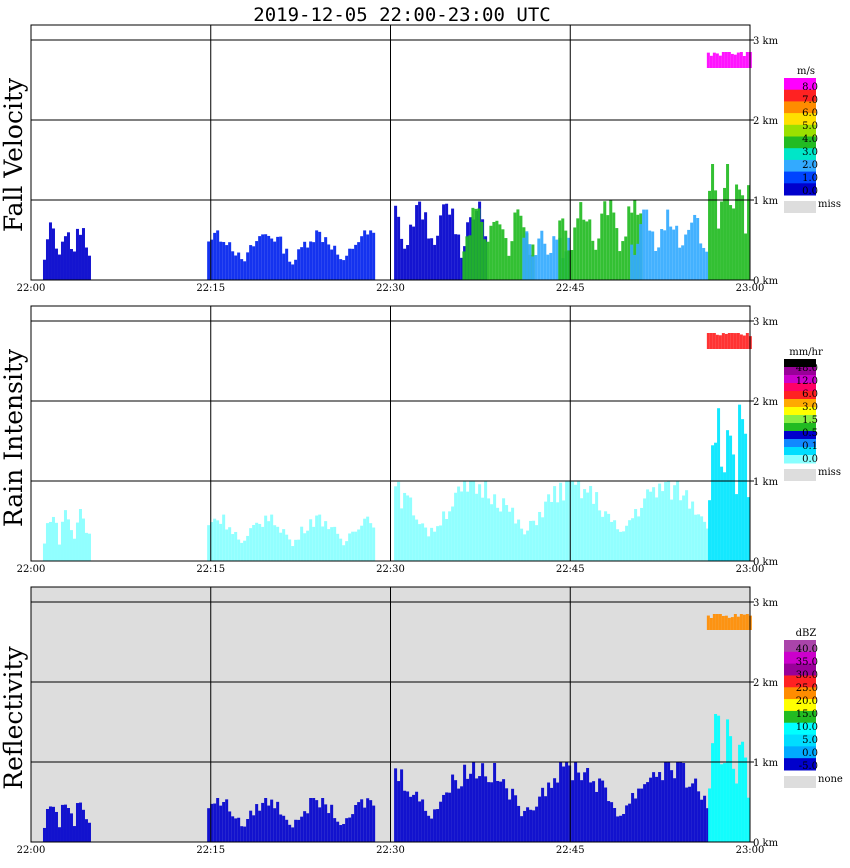 The height and width of the screenshot is (868, 850). Describe the element at coordinates (810, 165) in the screenshot. I see `colorbar-label: 2.0` at that location.